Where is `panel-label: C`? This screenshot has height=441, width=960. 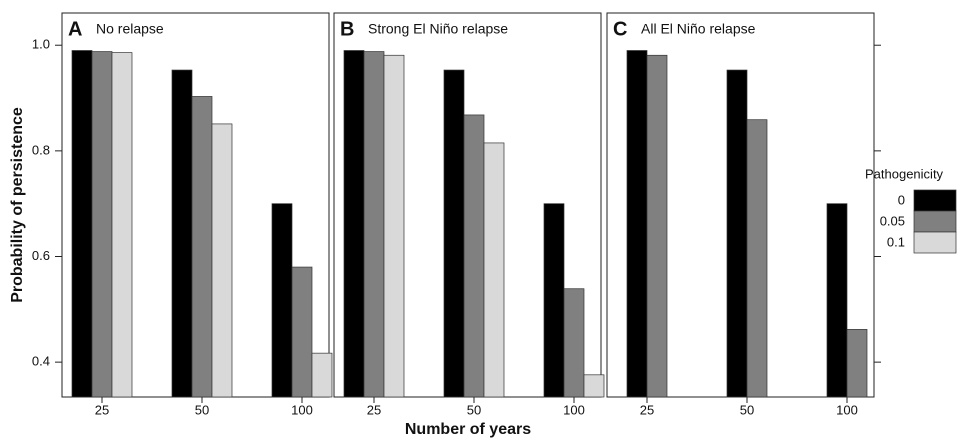
panel-label: C is located at coordinates (620, 29).